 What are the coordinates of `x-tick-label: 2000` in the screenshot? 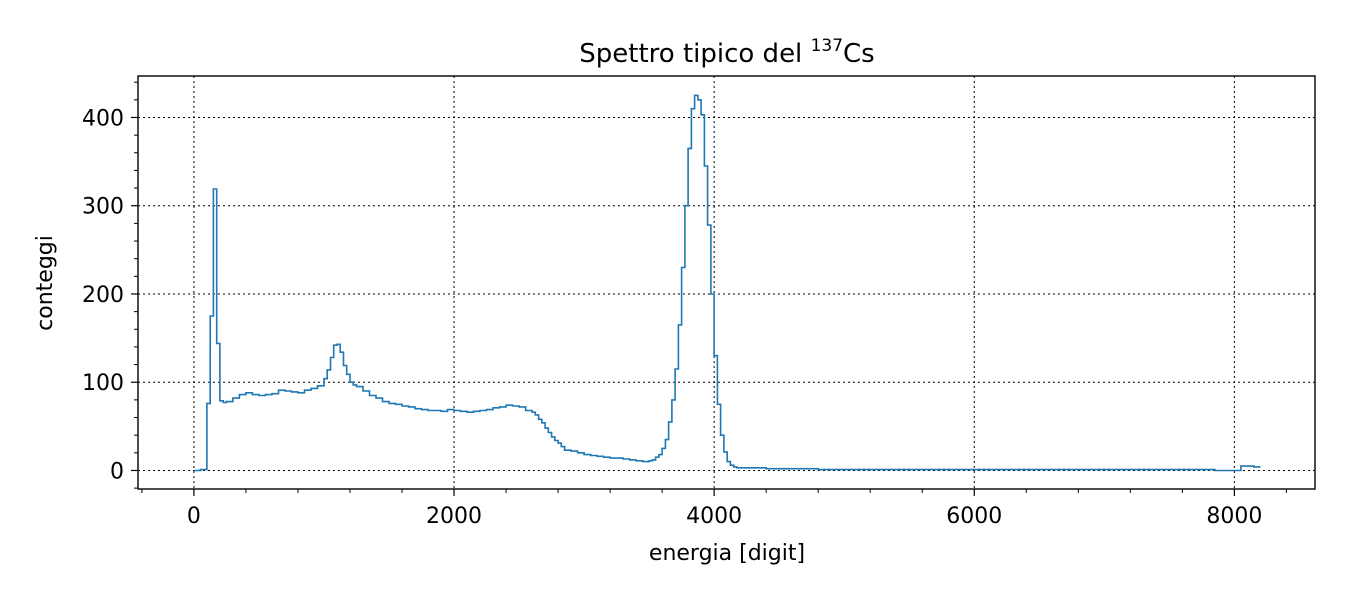 It's located at (454, 516).